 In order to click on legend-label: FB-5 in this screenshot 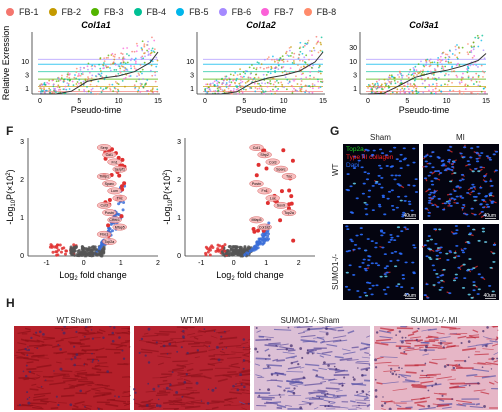, I will do `click(199, 12)`.